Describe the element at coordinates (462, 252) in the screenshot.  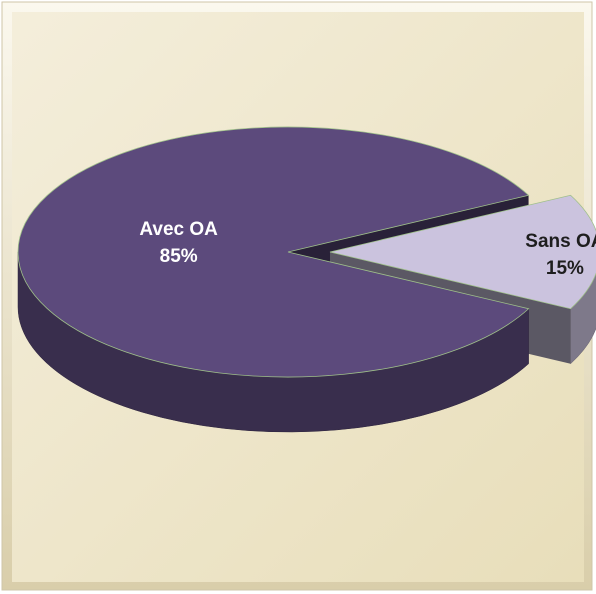
I see `slice` at that location.